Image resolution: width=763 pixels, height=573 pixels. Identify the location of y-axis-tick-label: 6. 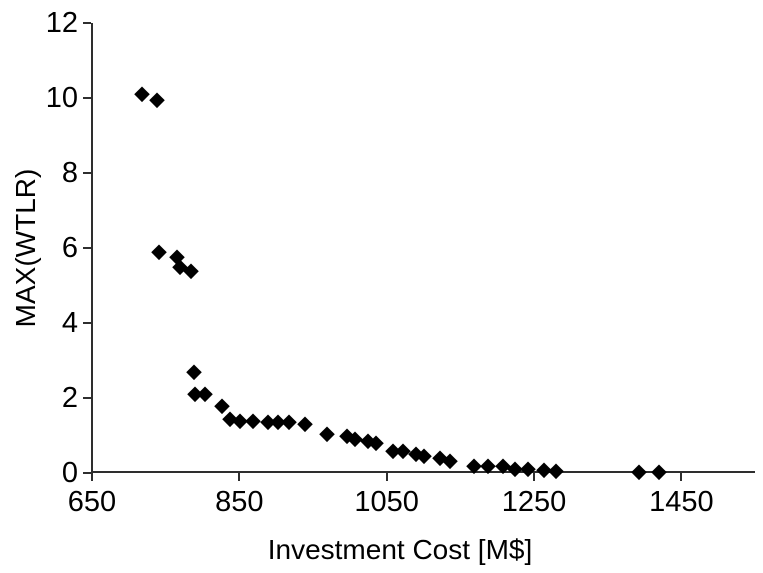
(69, 248).